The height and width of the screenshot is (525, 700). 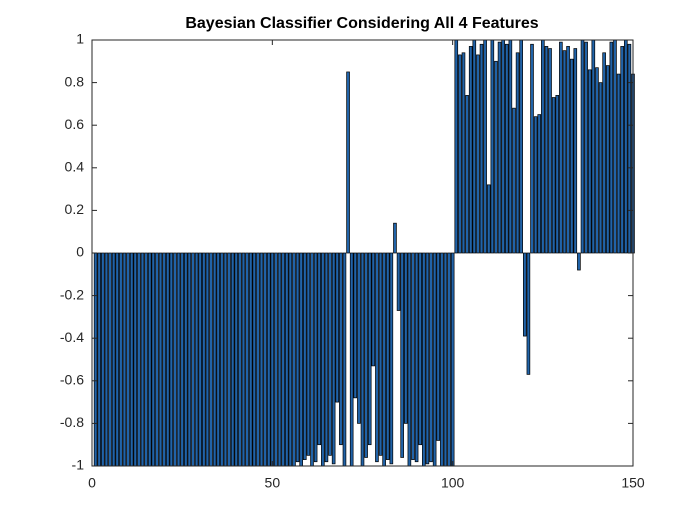 What do you see at coordinates (72, 422) in the screenshot?
I see `y-tick-label: -0.8` at bounding box center [72, 422].